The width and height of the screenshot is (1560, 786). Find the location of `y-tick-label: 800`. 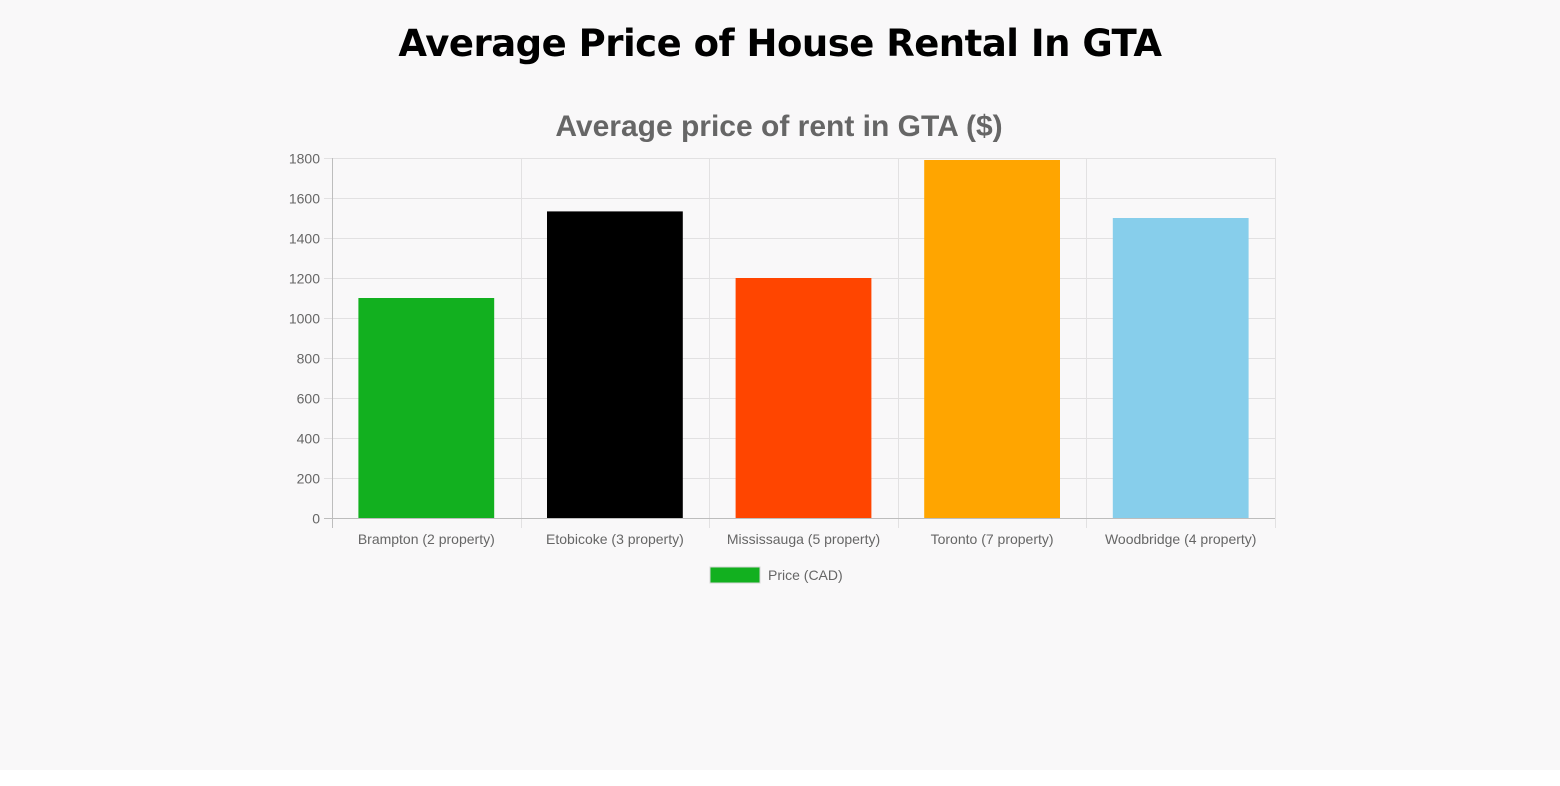

y-tick-label: 800 is located at coordinates (309, 359).